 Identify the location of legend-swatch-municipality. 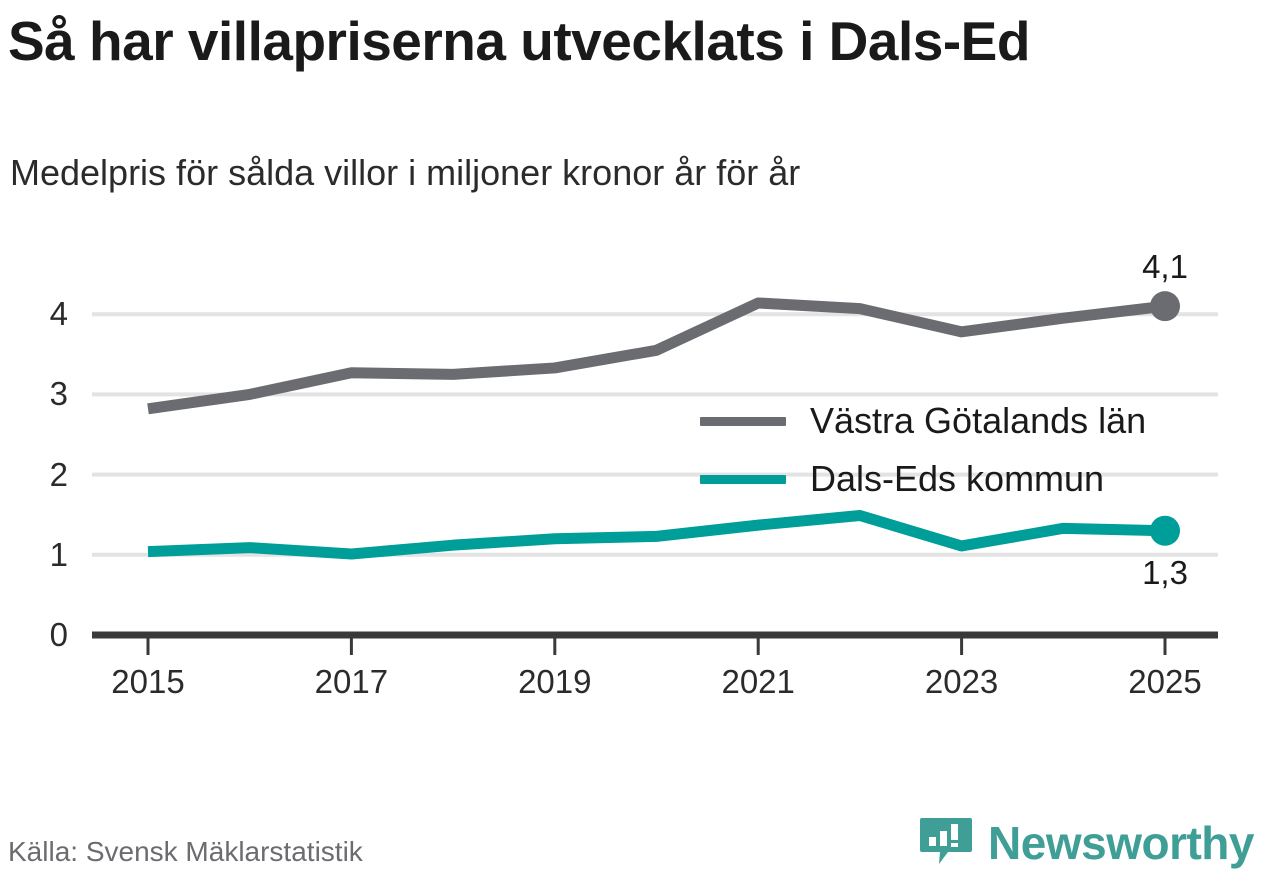
(743, 479).